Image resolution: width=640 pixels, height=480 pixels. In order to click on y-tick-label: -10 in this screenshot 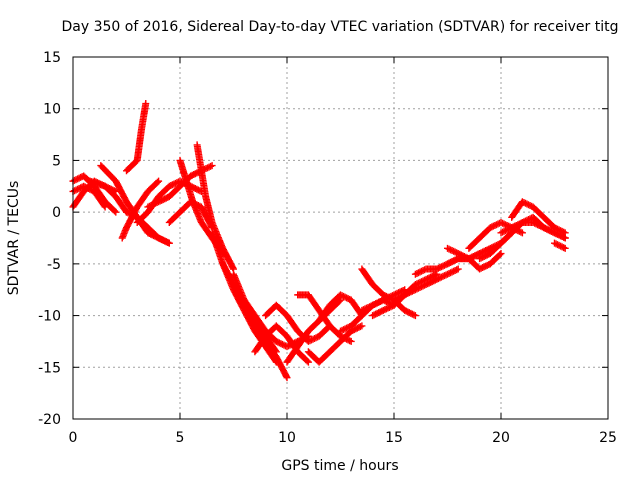, I will do `click(49, 317)`.